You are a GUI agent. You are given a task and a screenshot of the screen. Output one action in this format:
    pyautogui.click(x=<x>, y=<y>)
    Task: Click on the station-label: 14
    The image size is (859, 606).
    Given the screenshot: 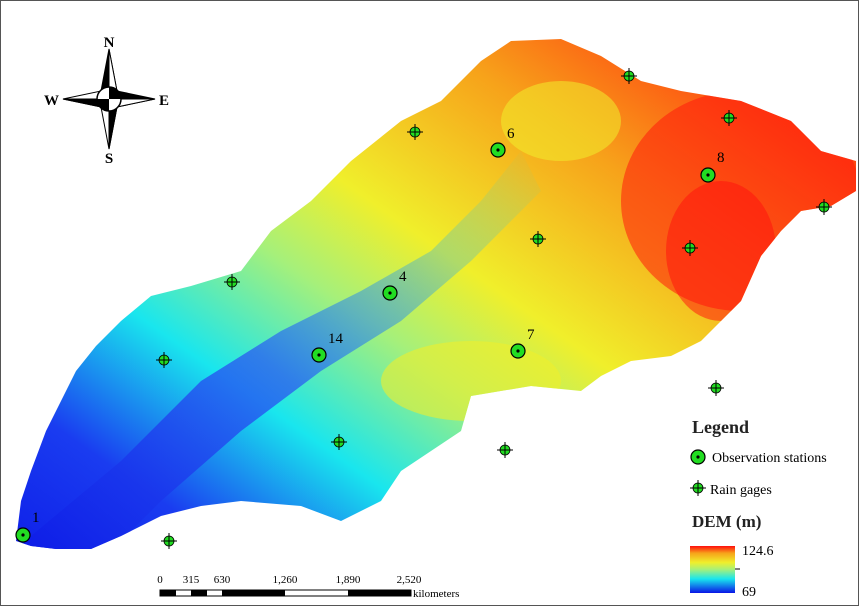 What is the action you would take?
    pyautogui.click(x=336, y=339)
    